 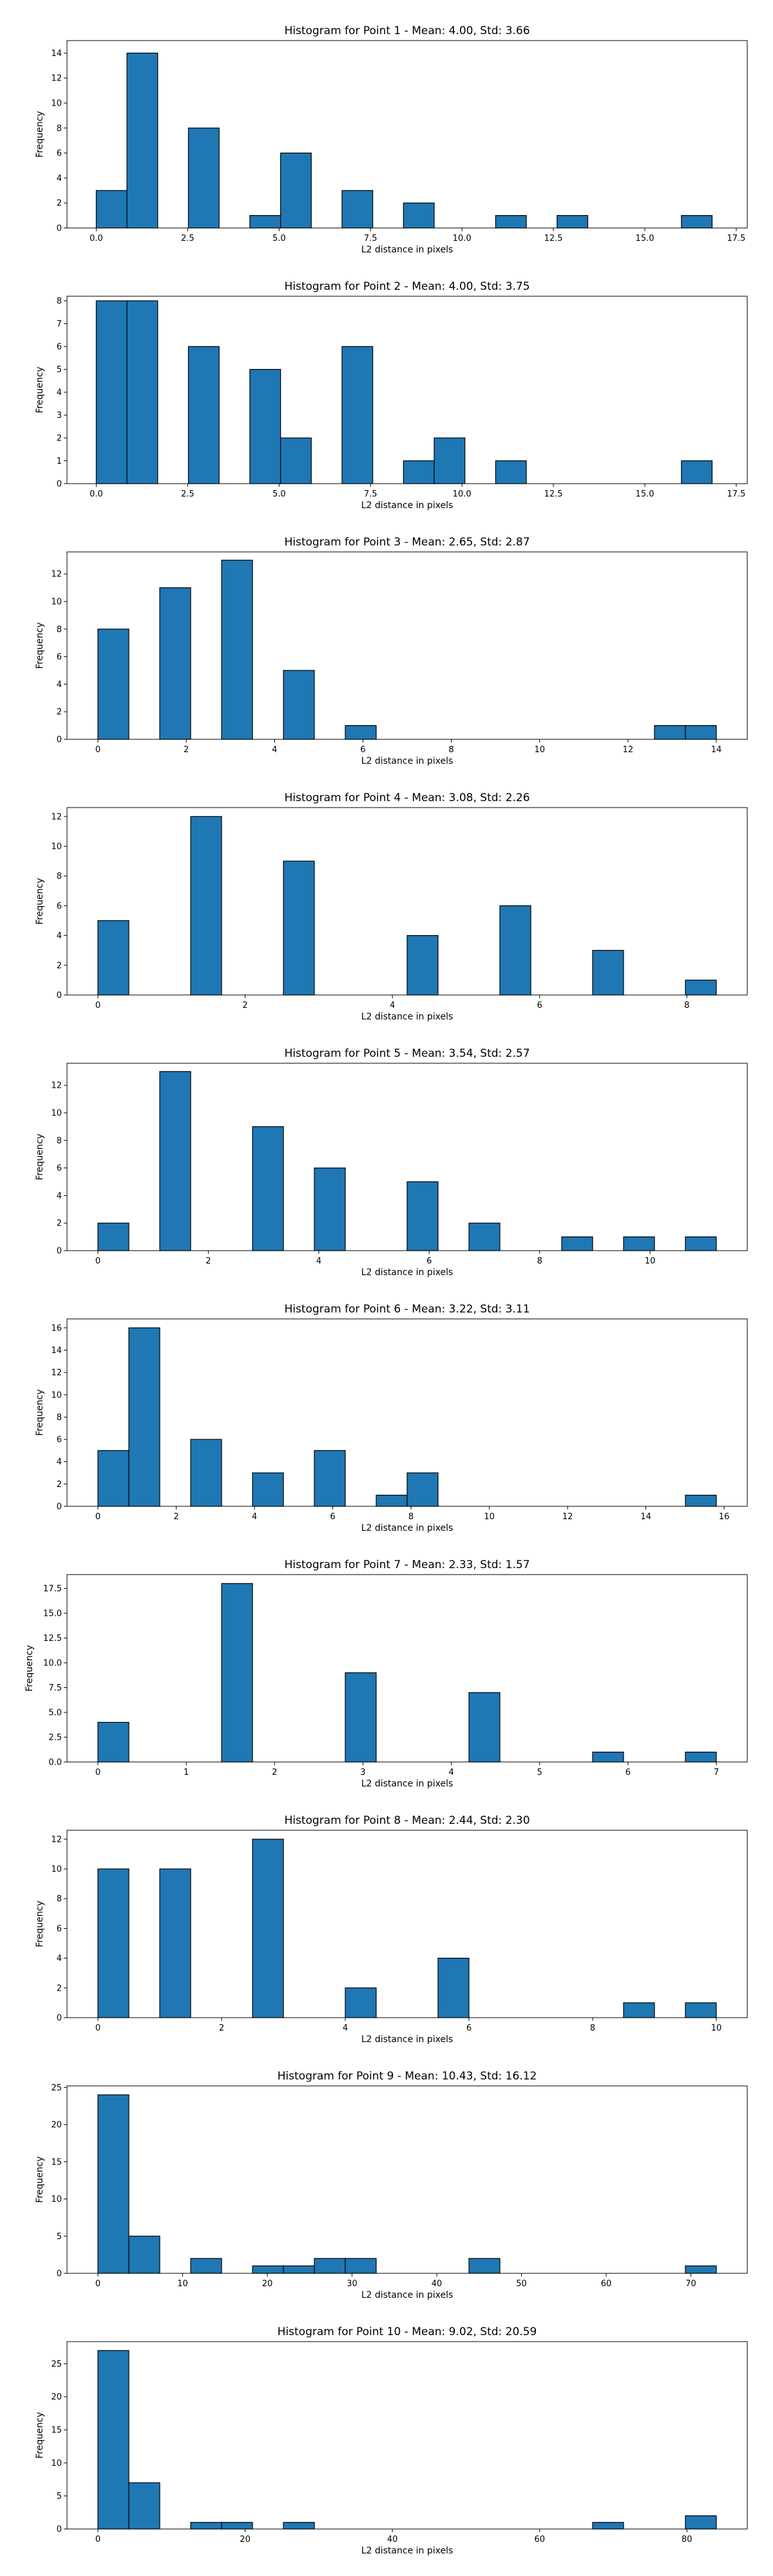 I want to click on y-tick-label: 15.0, so click(x=52, y=1614).